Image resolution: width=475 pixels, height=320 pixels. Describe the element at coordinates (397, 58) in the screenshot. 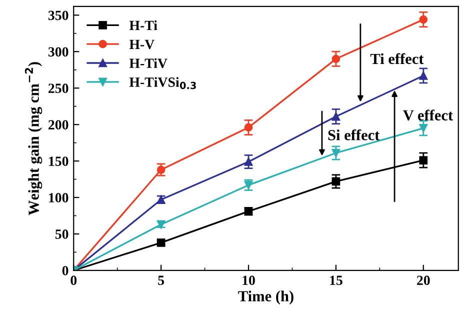

I see `annotation: Ti effect` at that location.